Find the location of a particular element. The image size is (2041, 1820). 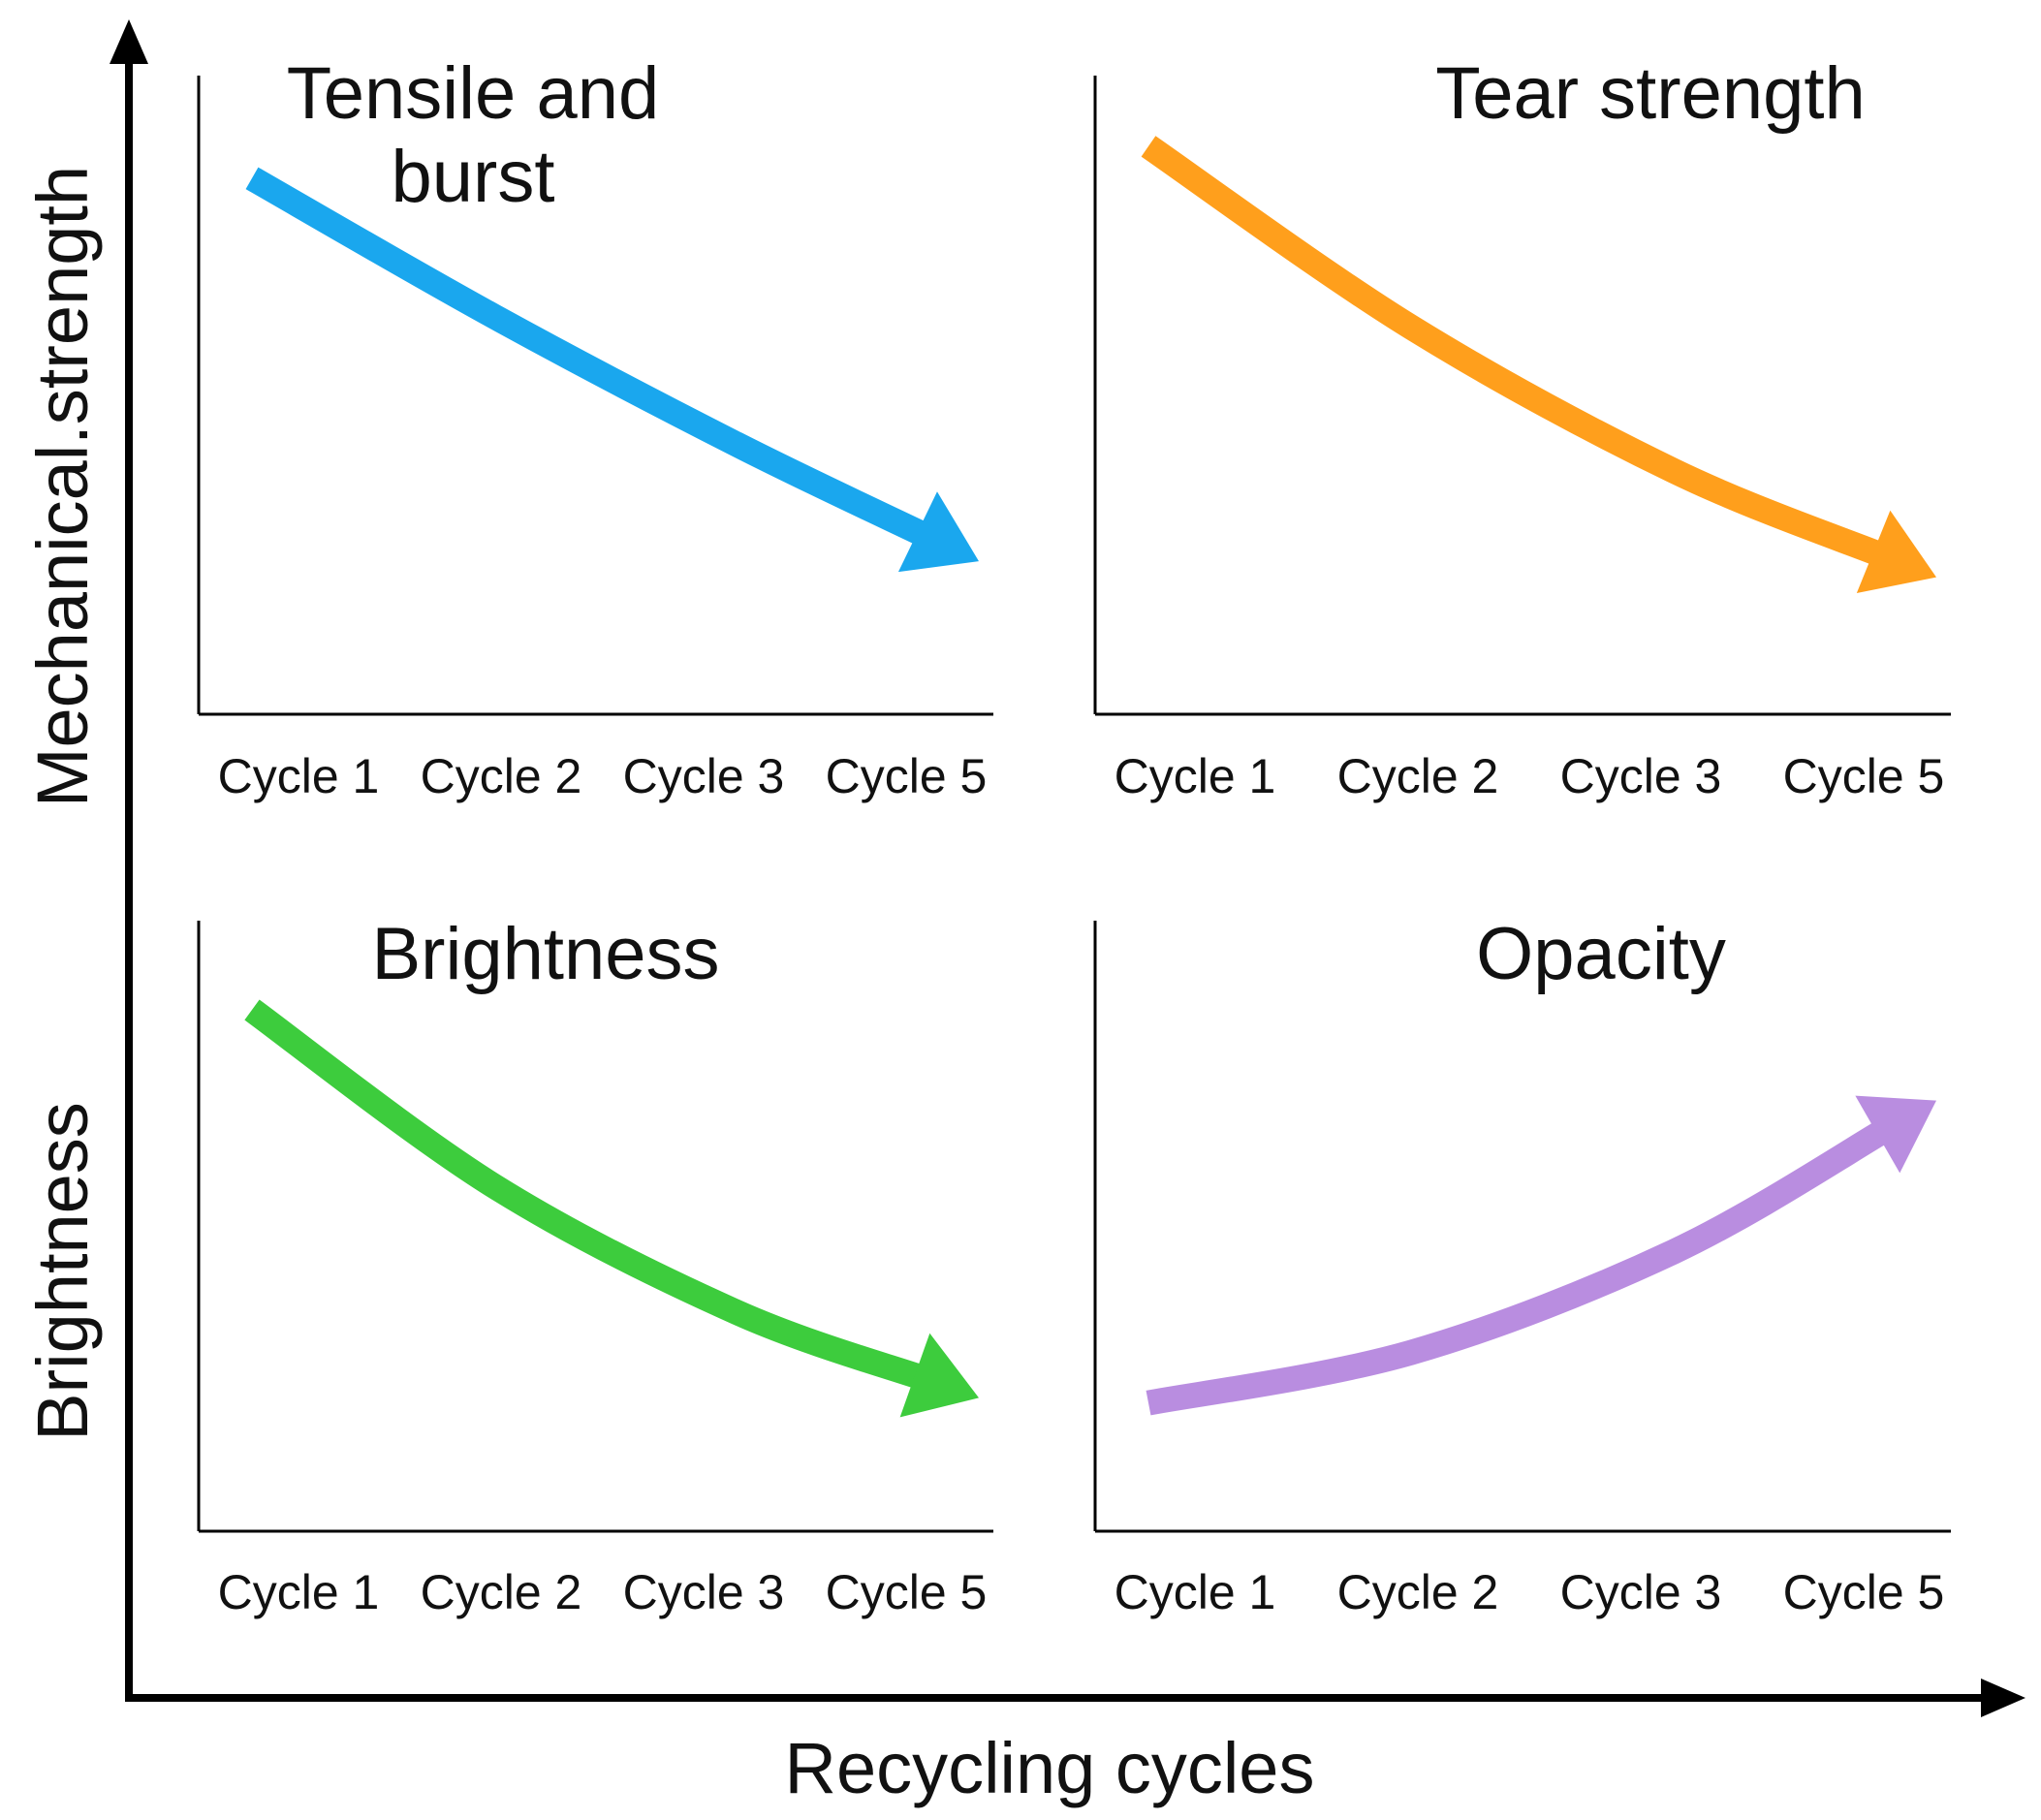

y-axis-label-top: Mechanical.strength is located at coordinates (62, 487).